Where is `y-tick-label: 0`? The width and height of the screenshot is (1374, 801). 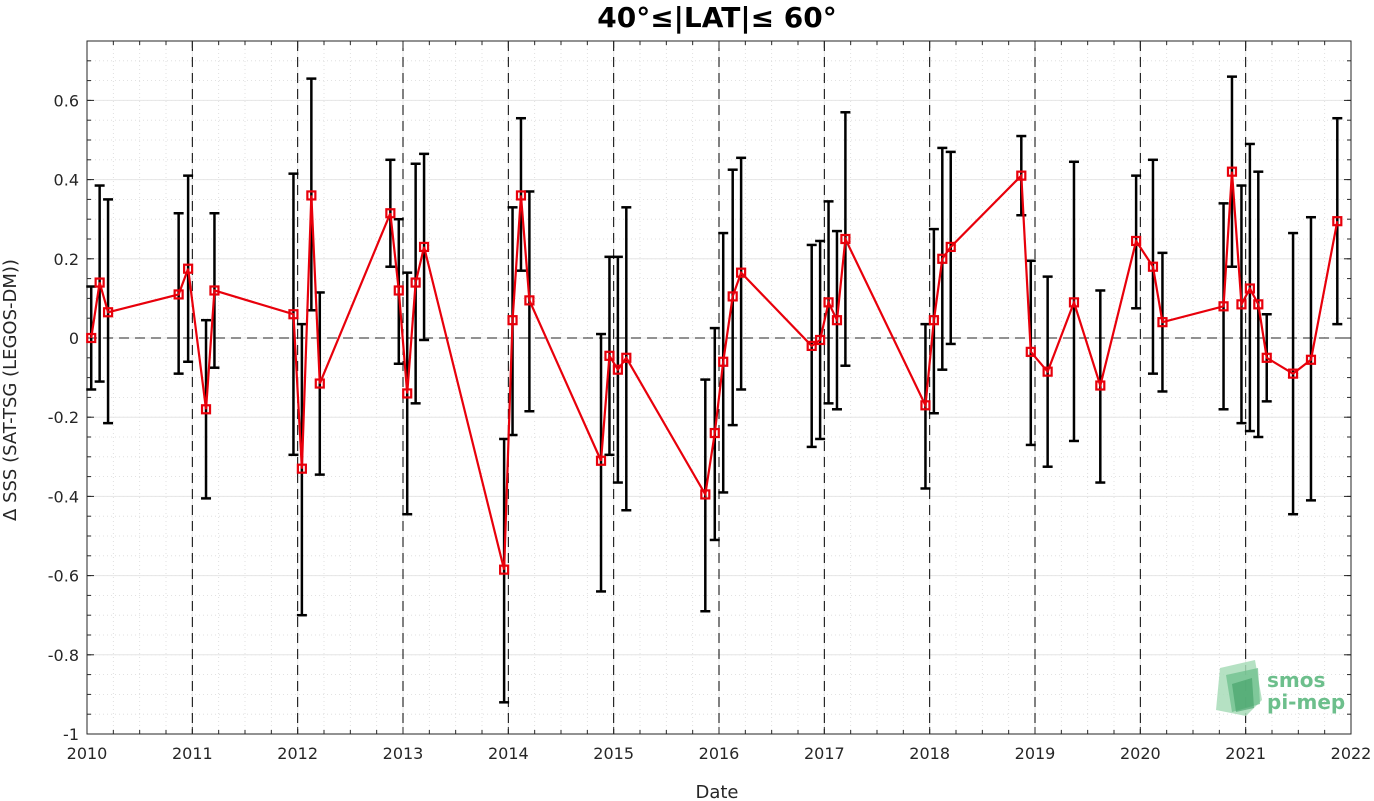
y-tick-label: 0 is located at coordinates (74, 338).